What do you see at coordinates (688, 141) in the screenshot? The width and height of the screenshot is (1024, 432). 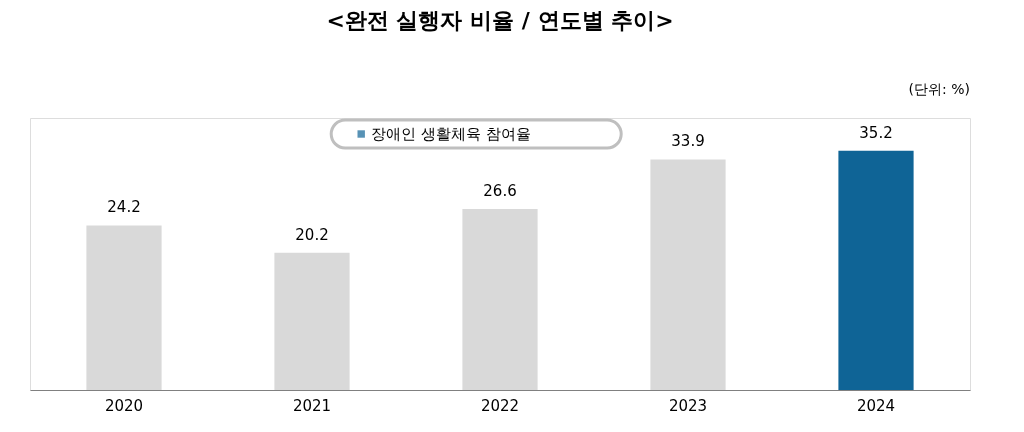 I see `data-label: 33.9` at bounding box center [688, 141].